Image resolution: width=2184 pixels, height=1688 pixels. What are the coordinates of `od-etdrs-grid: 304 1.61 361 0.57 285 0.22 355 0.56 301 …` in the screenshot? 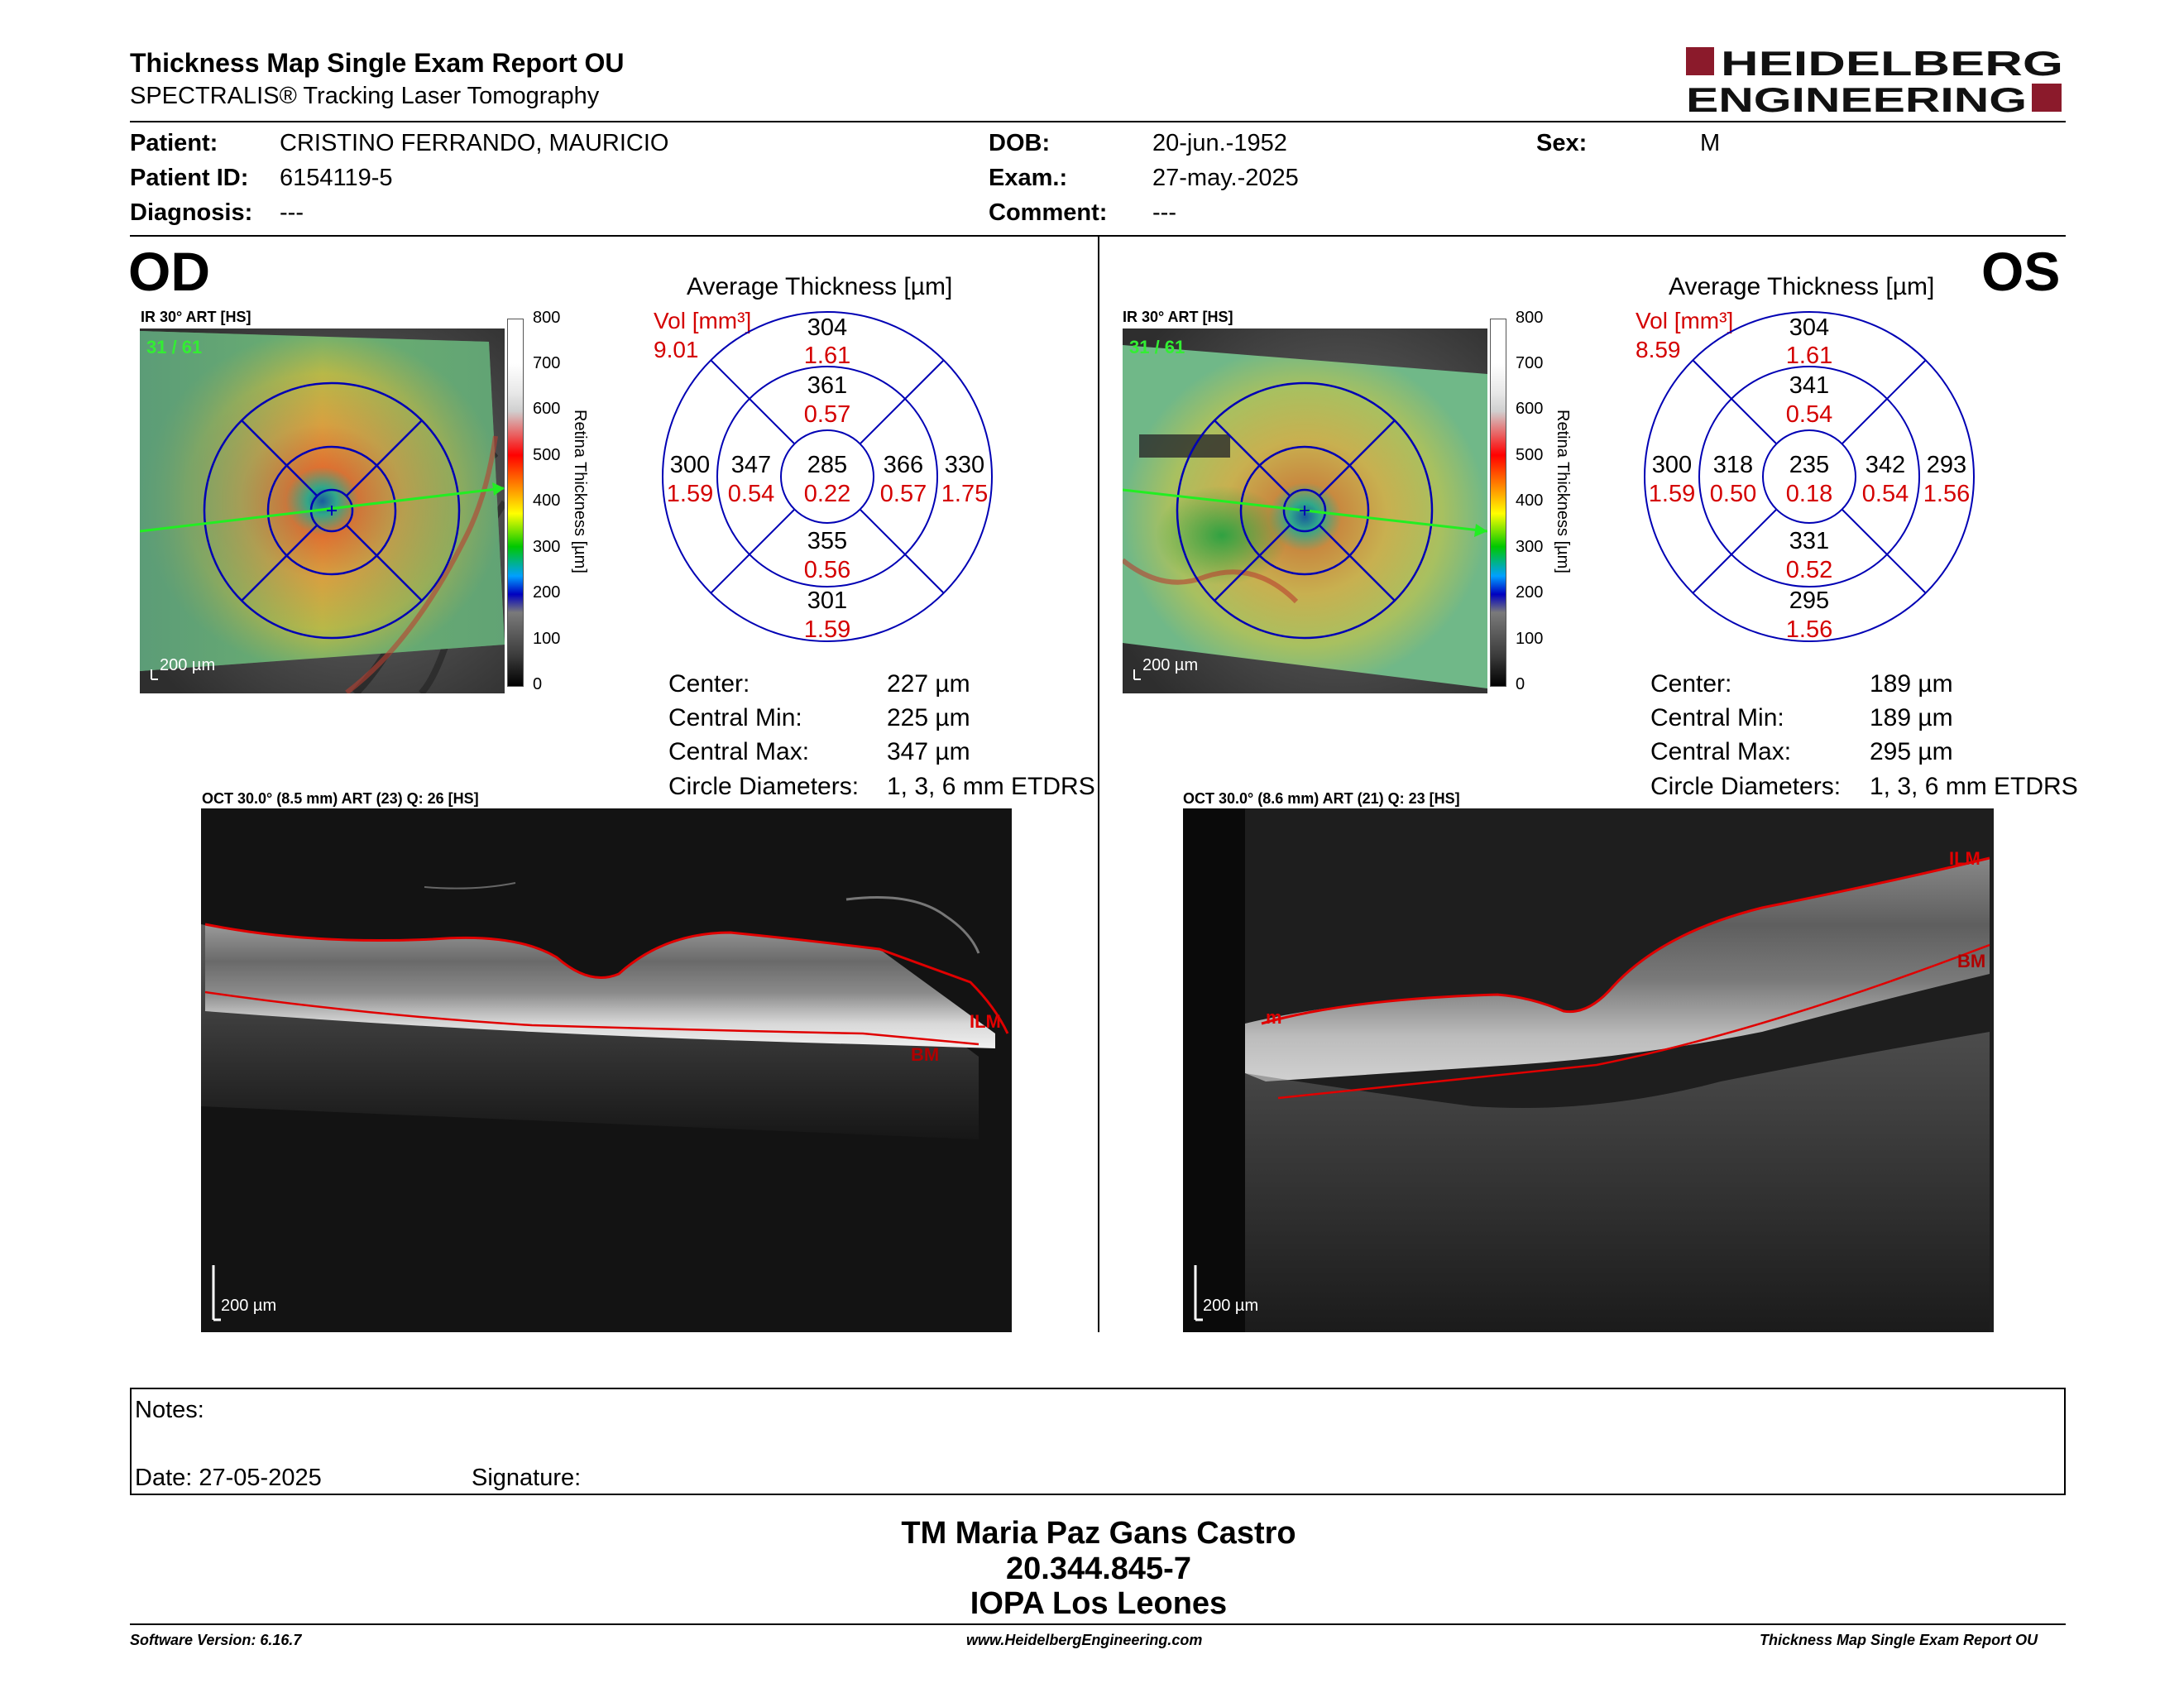 It's located at (827, 477).